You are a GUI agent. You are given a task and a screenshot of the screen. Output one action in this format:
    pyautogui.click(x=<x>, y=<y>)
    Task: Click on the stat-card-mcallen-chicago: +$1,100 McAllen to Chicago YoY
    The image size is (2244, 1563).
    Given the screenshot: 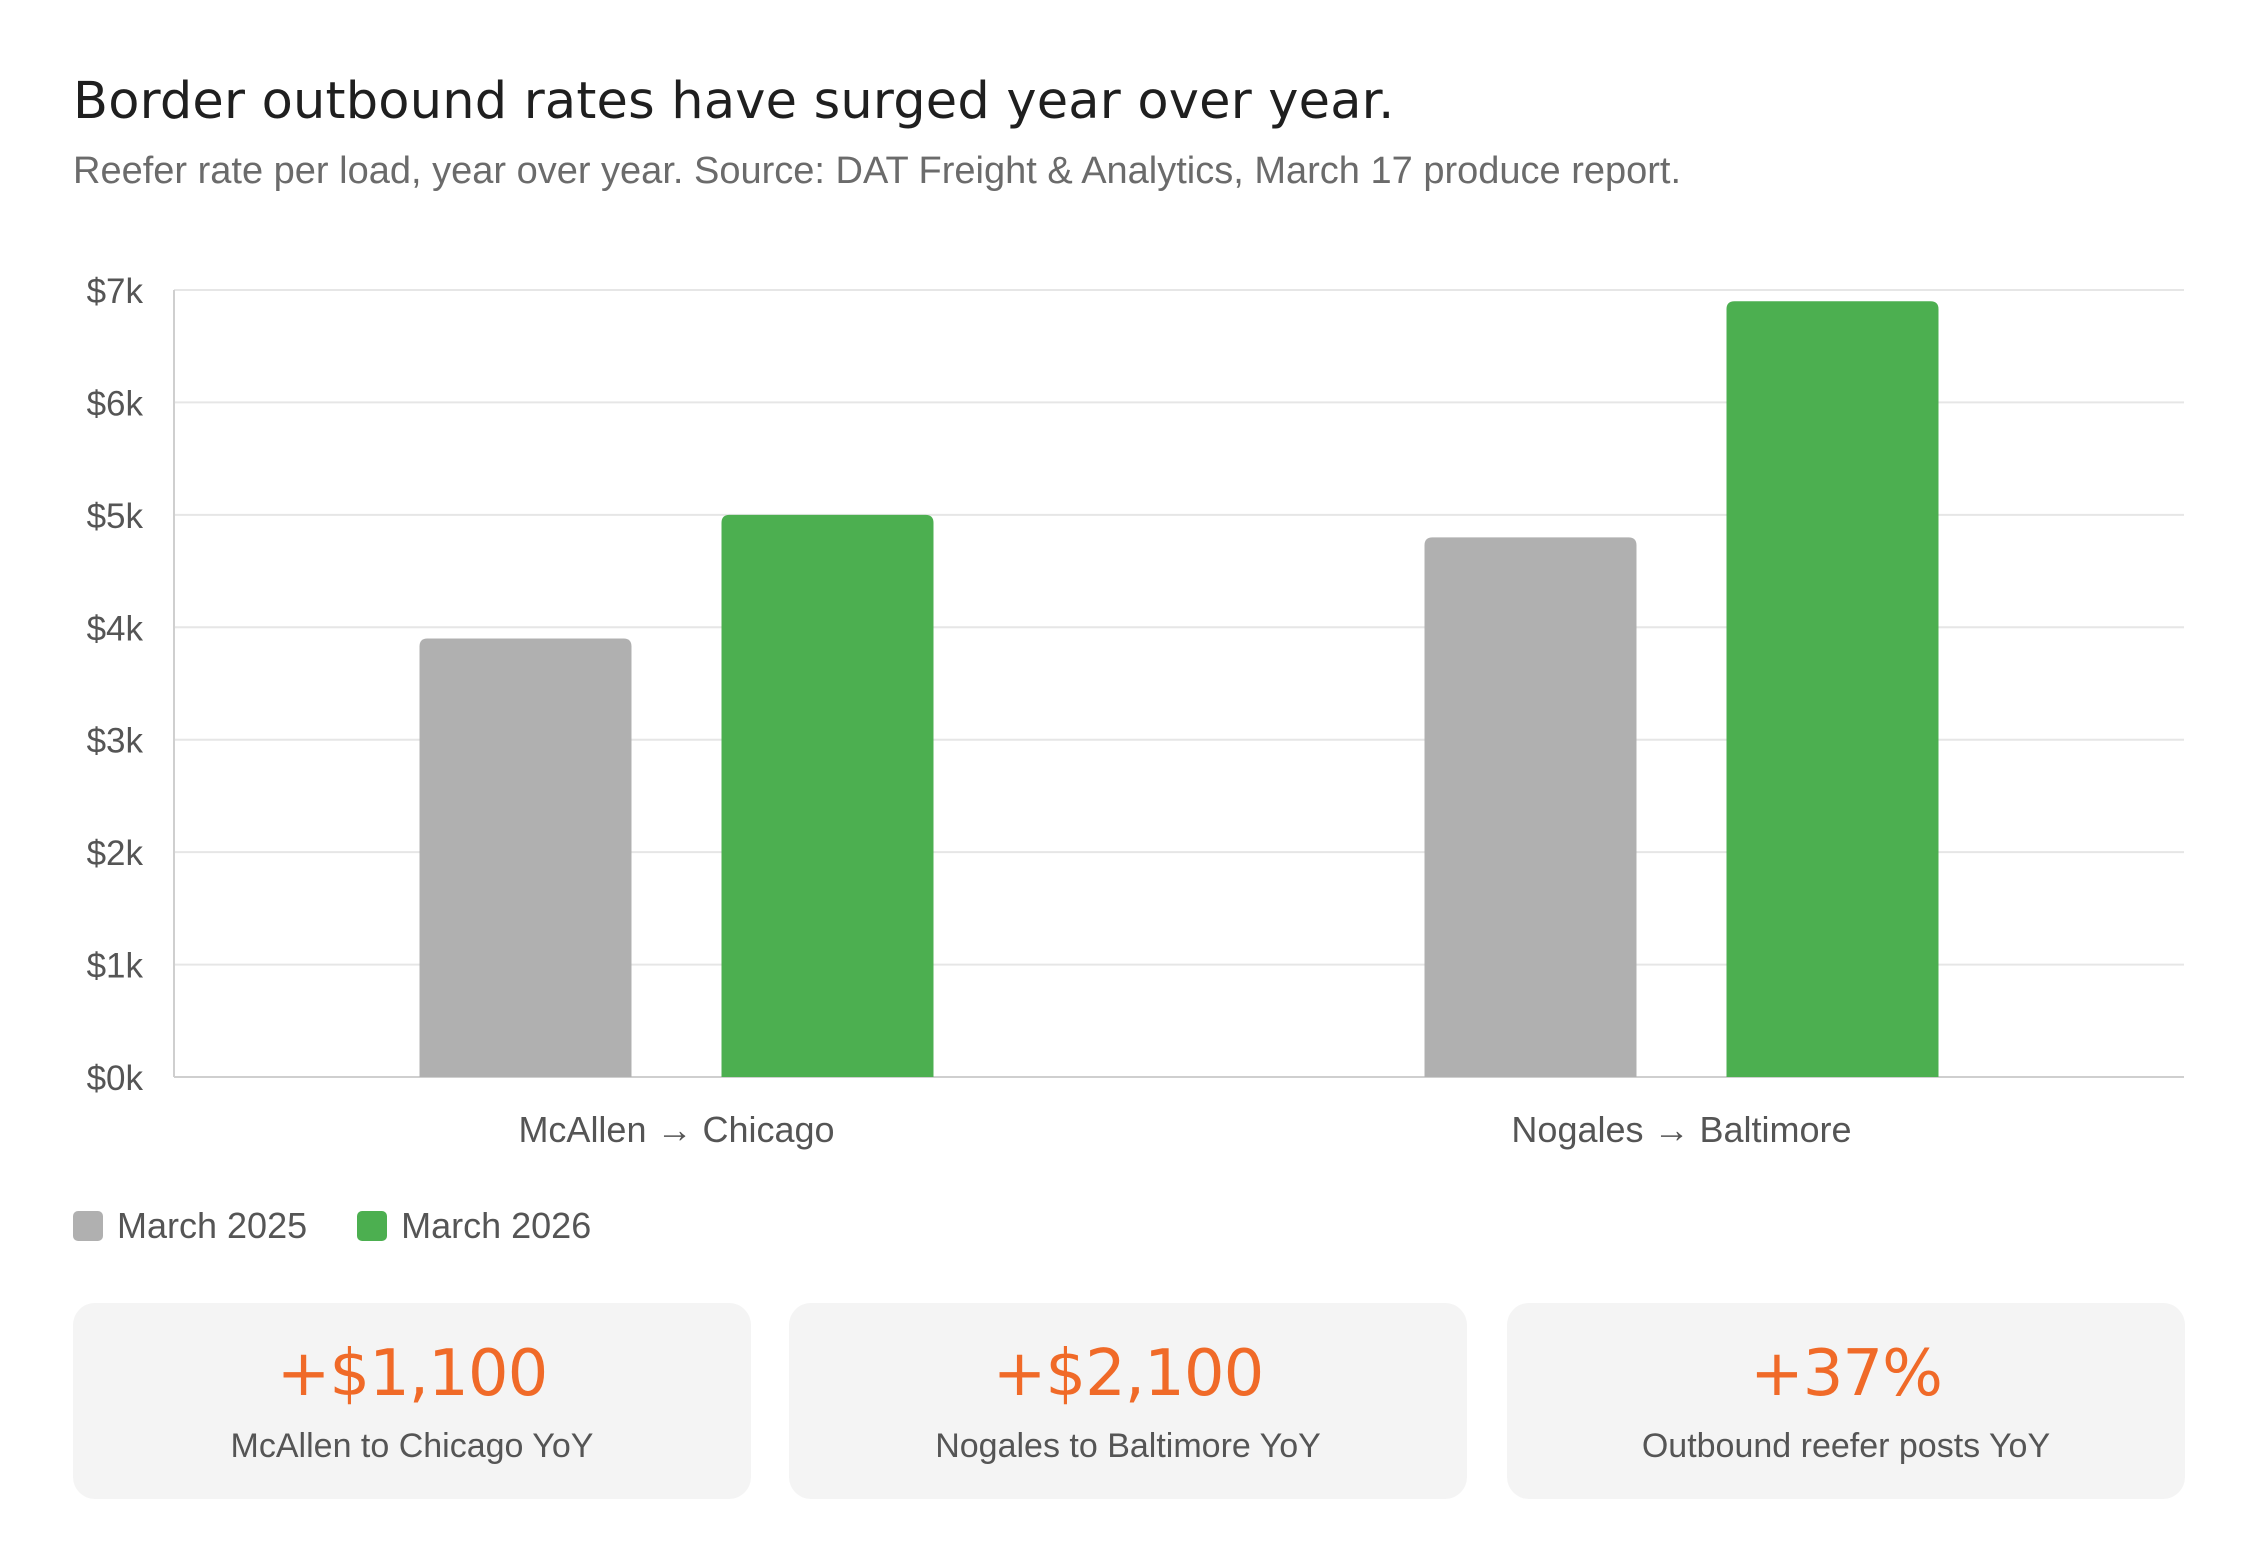 What is the action you would take?
    pyautogui.click(x=412, y=1401)
    